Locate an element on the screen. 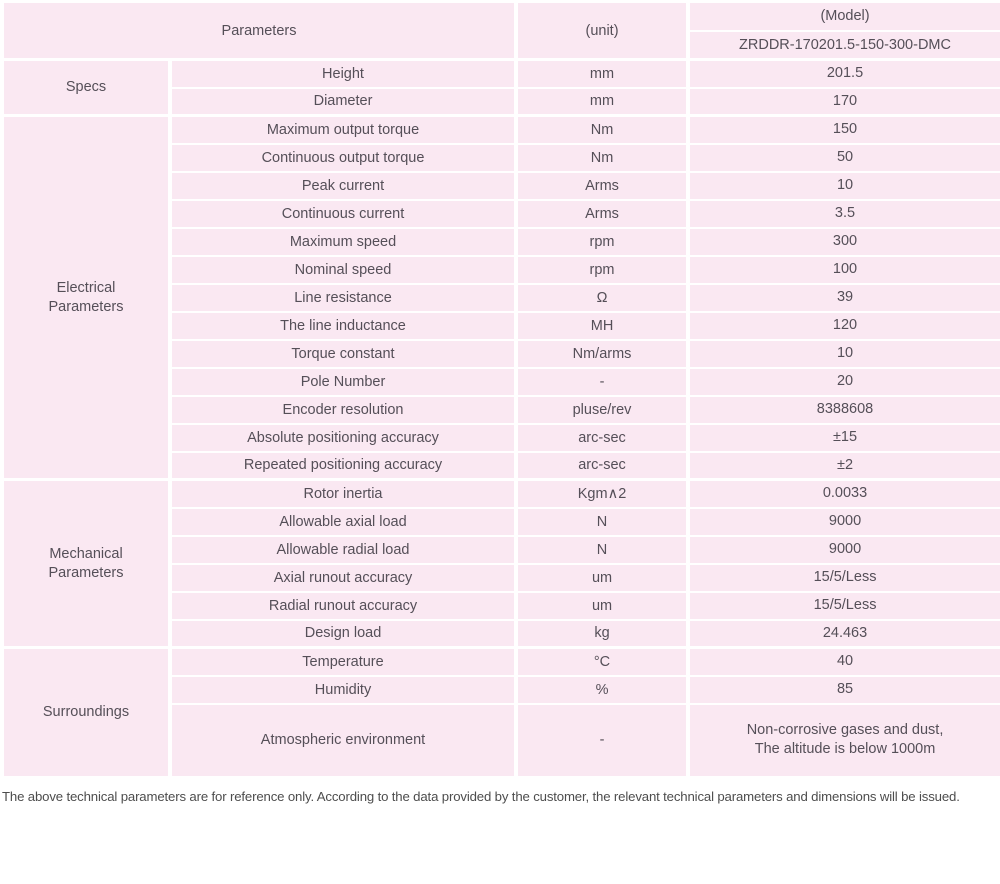  header-model: (Model) is located at coordinates (843, 16).